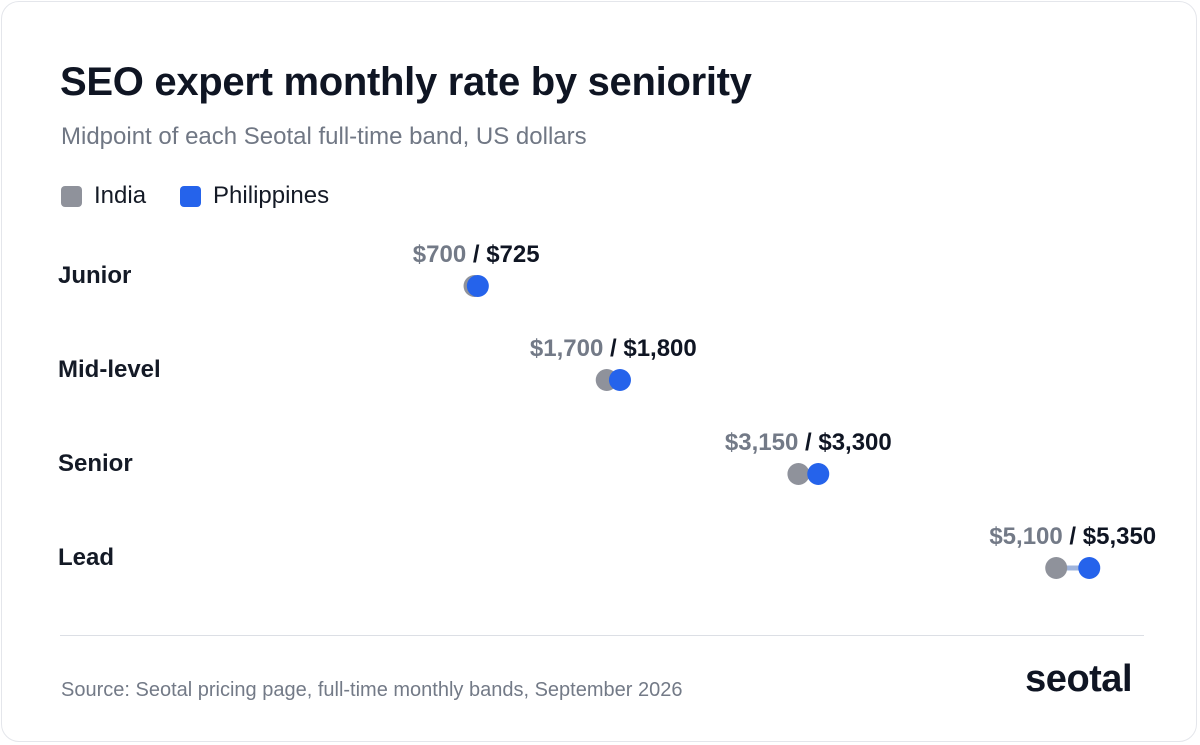 The height and width of the screenshot is (745, 1200). I want to click on legend-item-india: India, so click(103, 196).